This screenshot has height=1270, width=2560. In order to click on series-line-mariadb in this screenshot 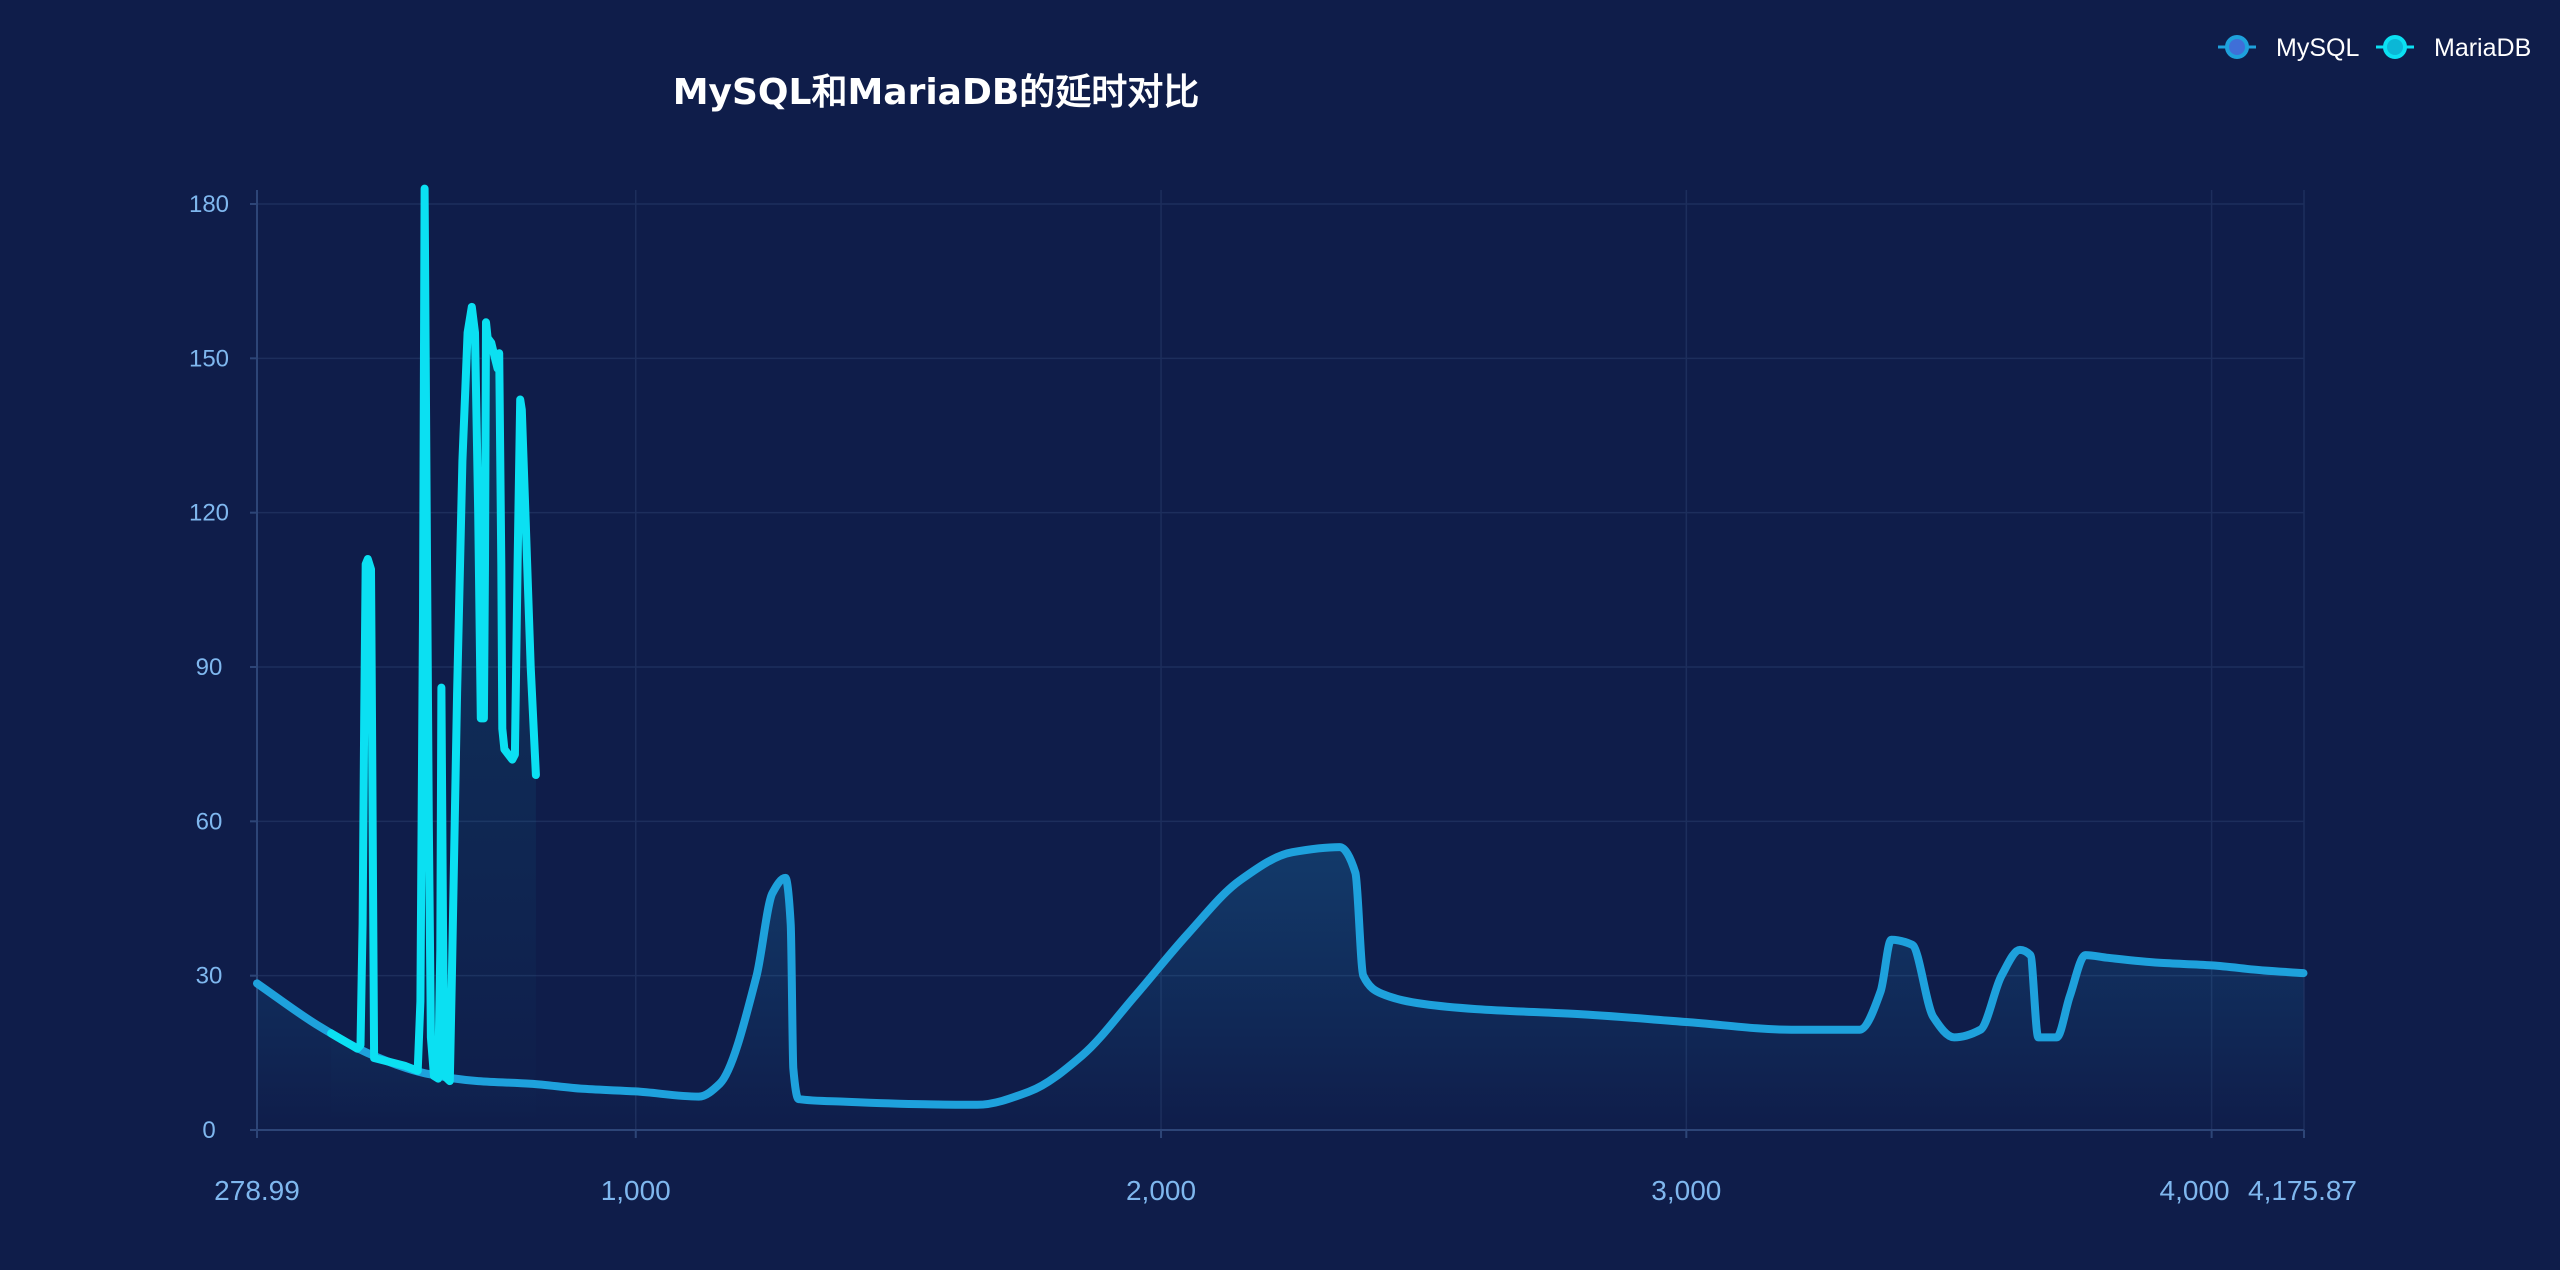, I will do `click(433, 635)`.